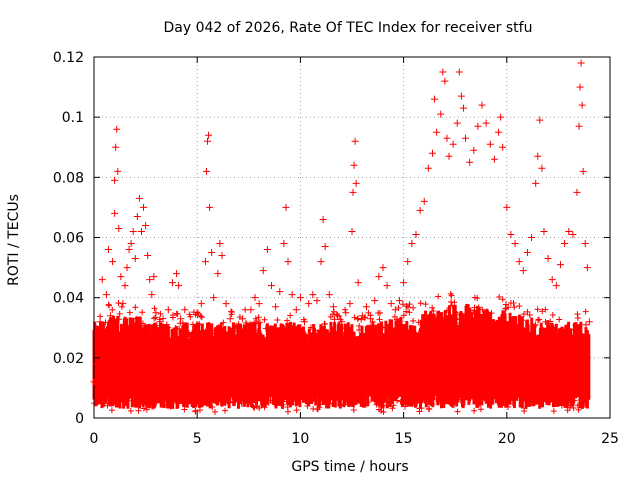 The width and height of the screenshot is (640, 480). What do you see at coordinates (94, 439) in the screenshot?
I see `x-tick-label: 0` at bounding box center [94, 439].